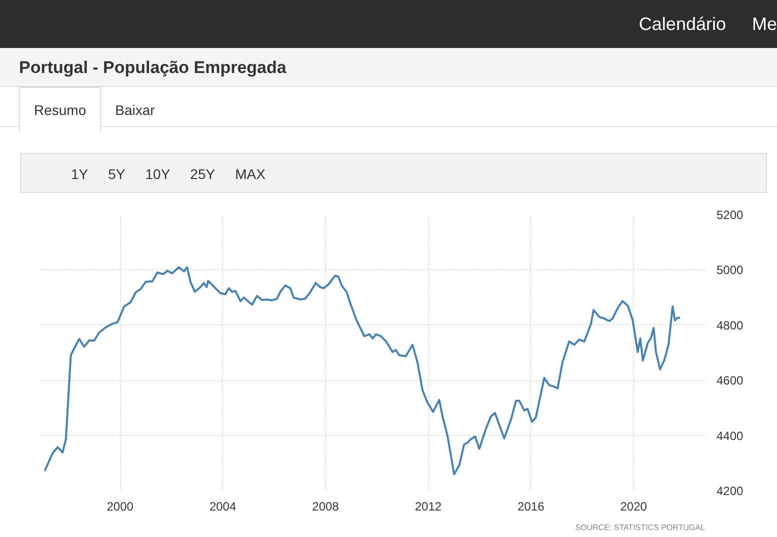 This screenshot has width=777, height=537. Describe the element at coordinates (730, 215) in the screenshot. I see `y-tick-label: 5200` at that location.